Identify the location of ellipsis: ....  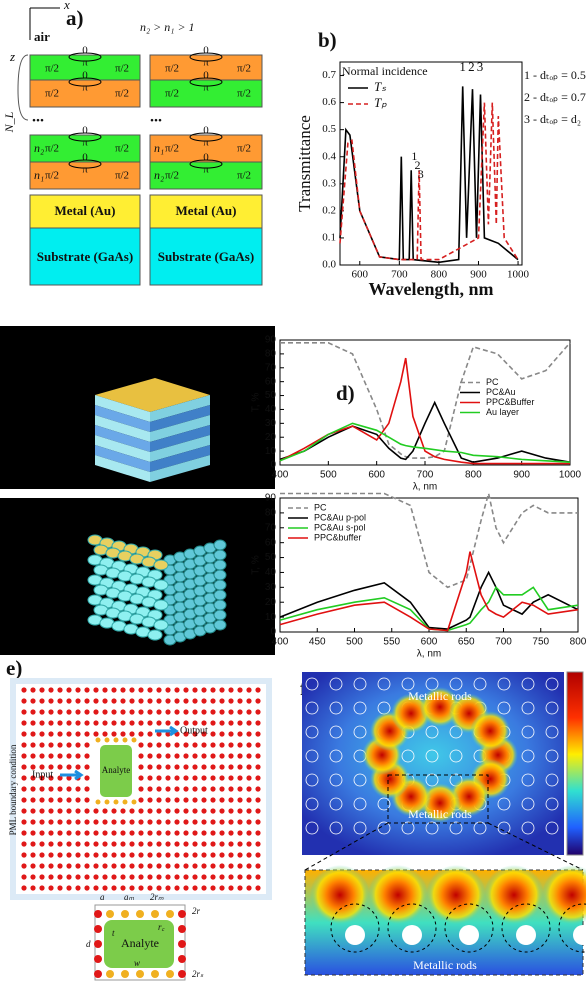
(38, 117).